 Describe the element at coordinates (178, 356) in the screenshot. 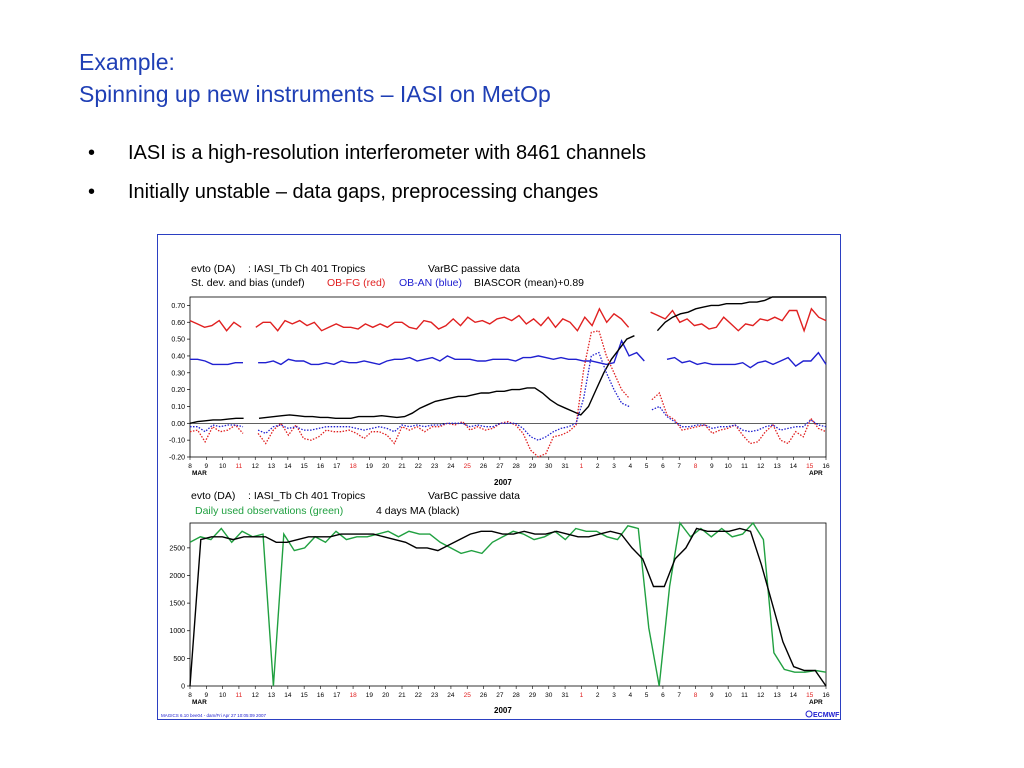

I see `y-tick-label: 0.40` at that location.